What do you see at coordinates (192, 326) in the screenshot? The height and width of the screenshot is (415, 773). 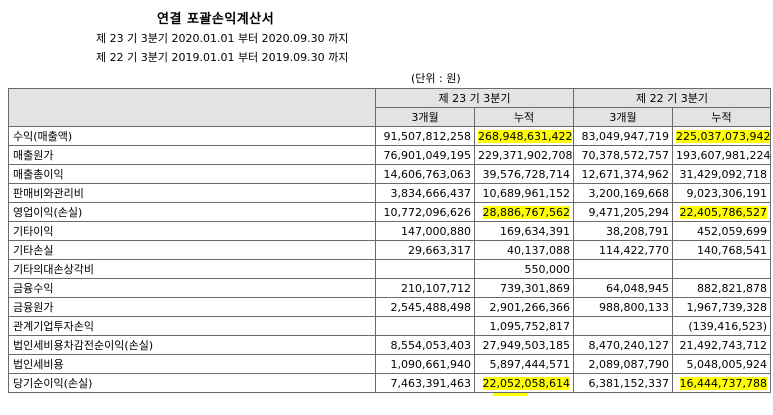 I see `row-label: 관계기업투자손익` at bounding box center [192, 326].